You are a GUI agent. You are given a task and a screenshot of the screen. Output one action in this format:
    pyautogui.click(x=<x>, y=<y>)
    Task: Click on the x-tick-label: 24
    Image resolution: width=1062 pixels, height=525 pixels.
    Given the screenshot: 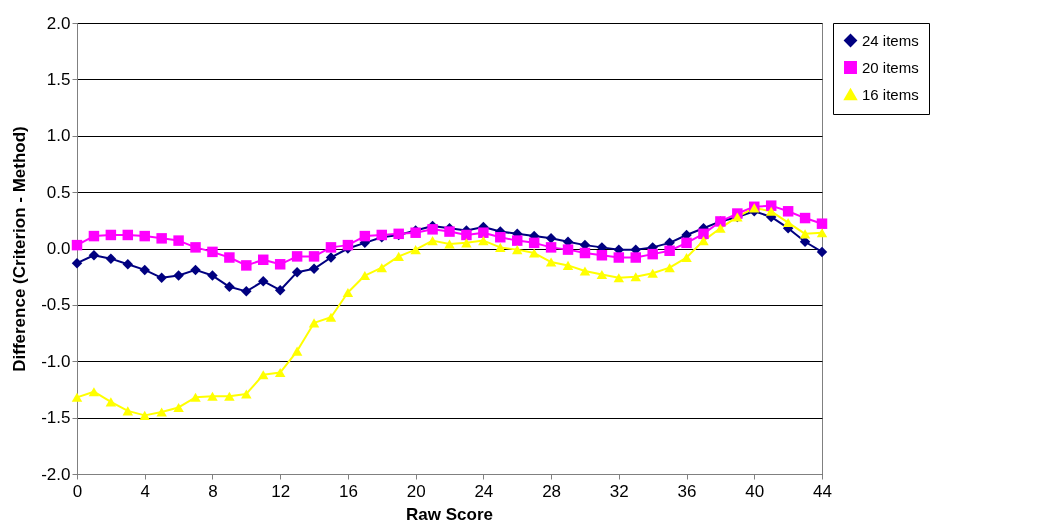 What is the action you would take?
    pyautogui.click(x=484, y=491)
    